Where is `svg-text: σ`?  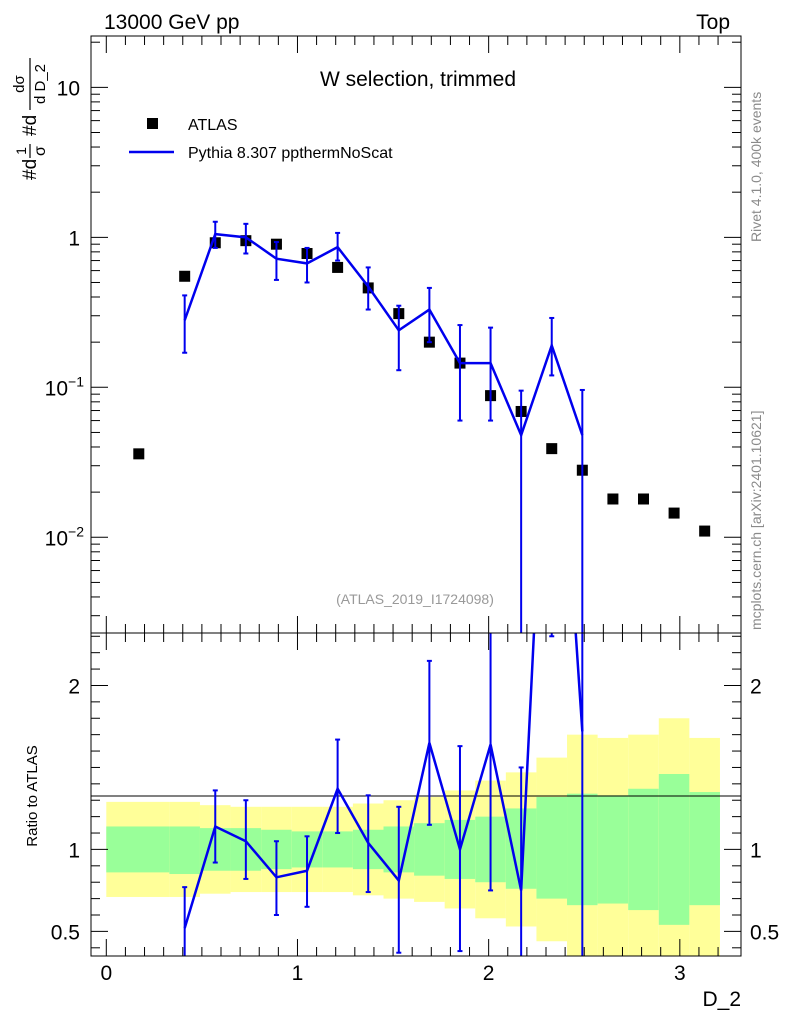 svg-text: σ is located at coordinates (40, 151).